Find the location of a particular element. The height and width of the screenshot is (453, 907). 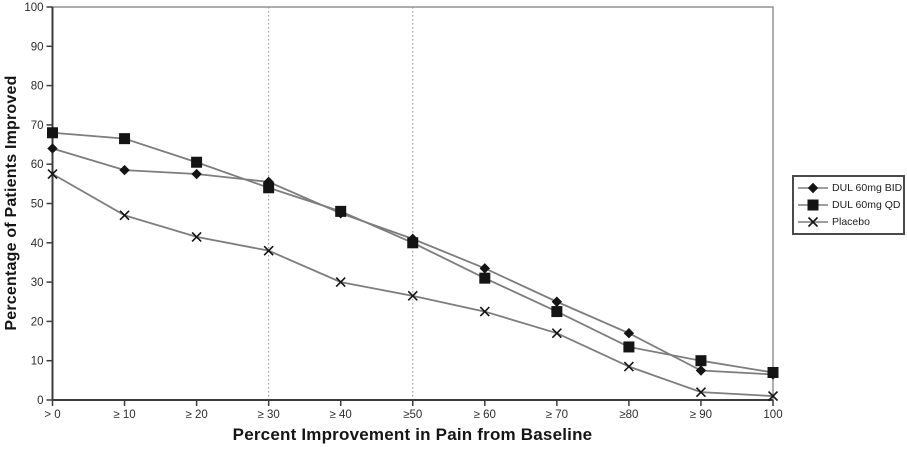

x-tick-label: ≥ 40 is located at coordinates (341, 415).